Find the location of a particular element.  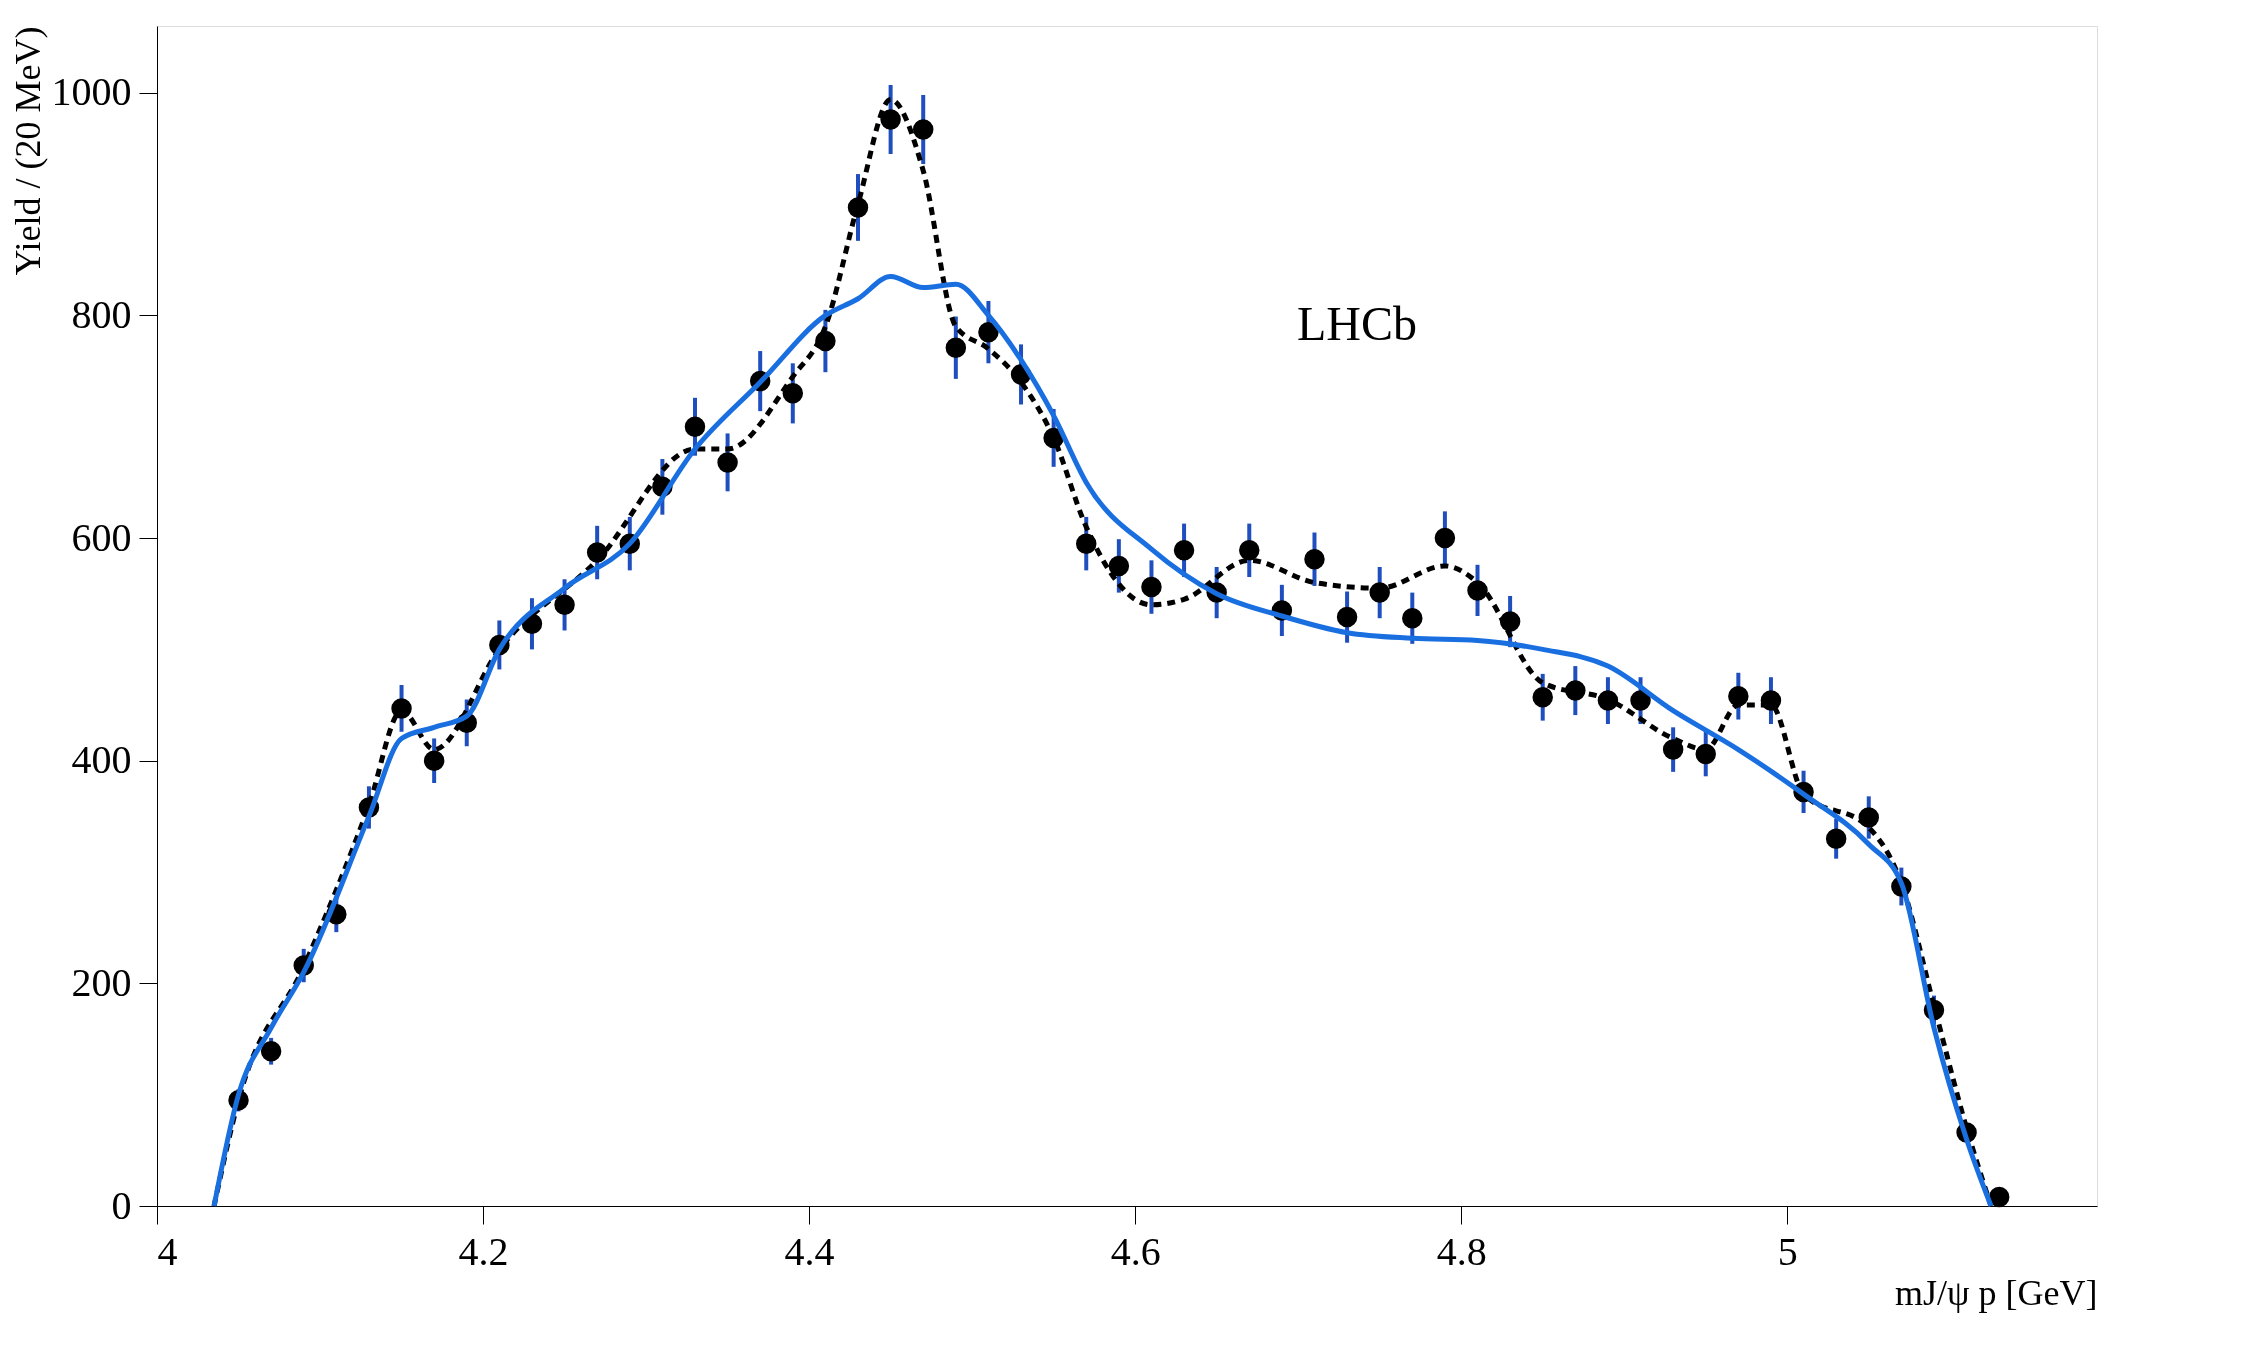

y-tick-label: 1000 is located at coordinates (91, 92).